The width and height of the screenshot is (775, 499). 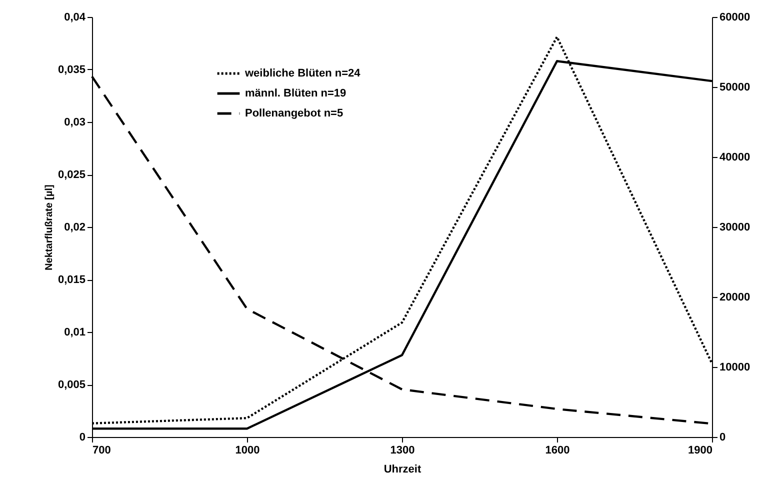 What do you see at coordinates (557, 450) in the screenshot?
I see `x-tick-label: 1600` at bounding box center [557, 450].